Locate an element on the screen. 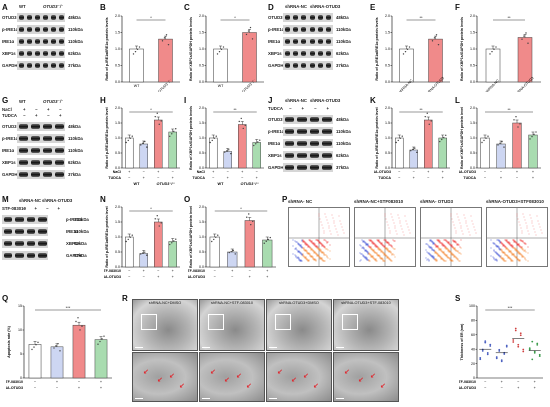  y-tick-label: 0.0 is located at coordinates (201, 267).